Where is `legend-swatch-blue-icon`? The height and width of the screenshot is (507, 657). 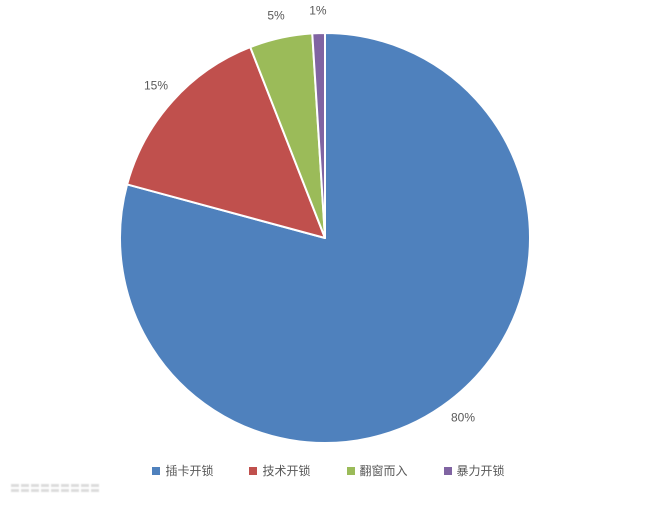 legend-swatch-blue-icon is located at coordinates (156, 471).